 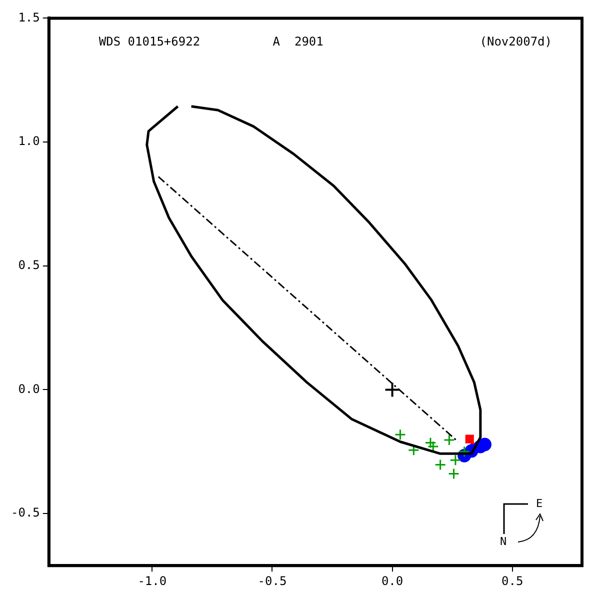 I want to click on text: WDS 01015+6922, so click(x=149, y=41).